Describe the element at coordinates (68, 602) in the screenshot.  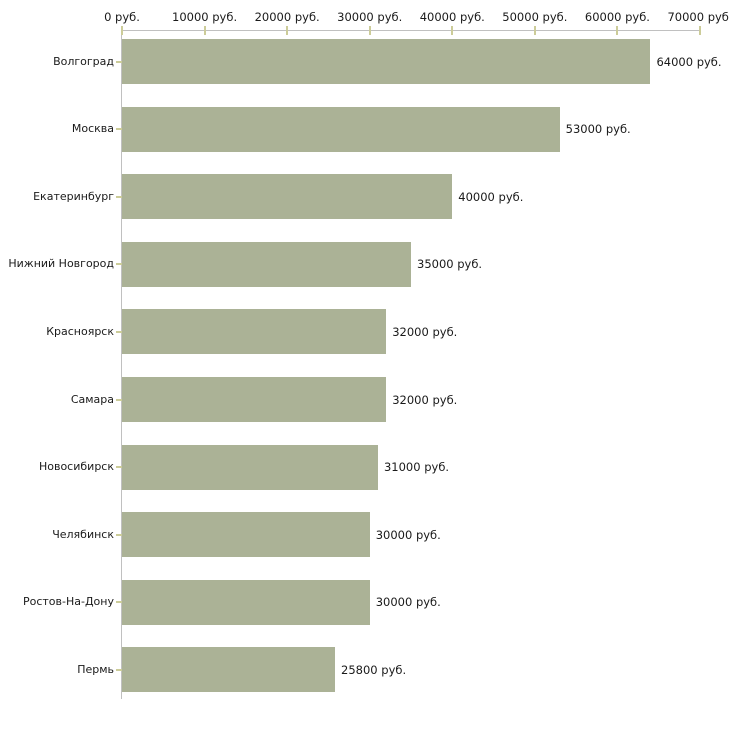
I see `category-label: Ростов-На-Дону` at that location.